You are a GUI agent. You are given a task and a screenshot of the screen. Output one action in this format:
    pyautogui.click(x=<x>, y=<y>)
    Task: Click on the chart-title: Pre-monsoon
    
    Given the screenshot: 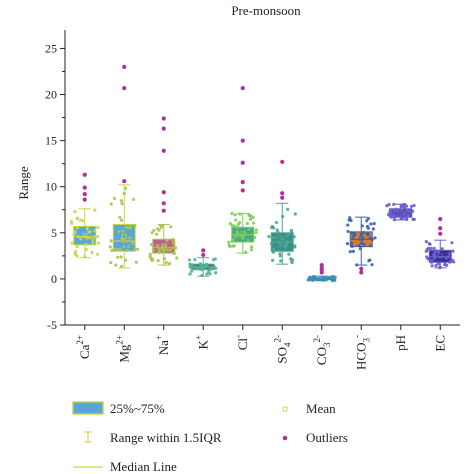 What is the action you would take?
    pyautogui.click(x=266, y=10)
    